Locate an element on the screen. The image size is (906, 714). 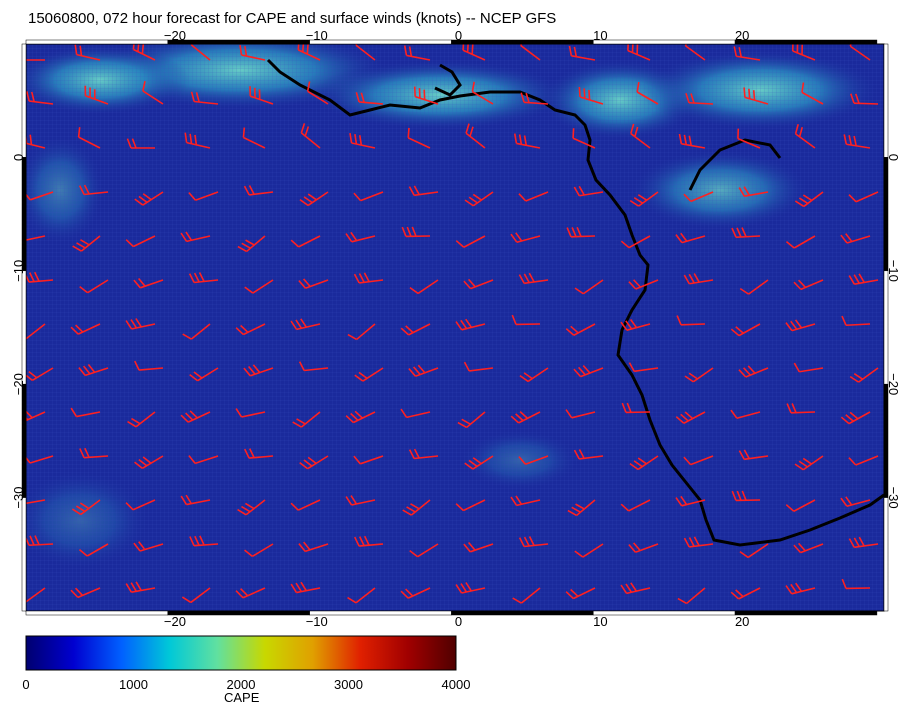
lon-tick-label: 20 is located at coordinates (742, 621).